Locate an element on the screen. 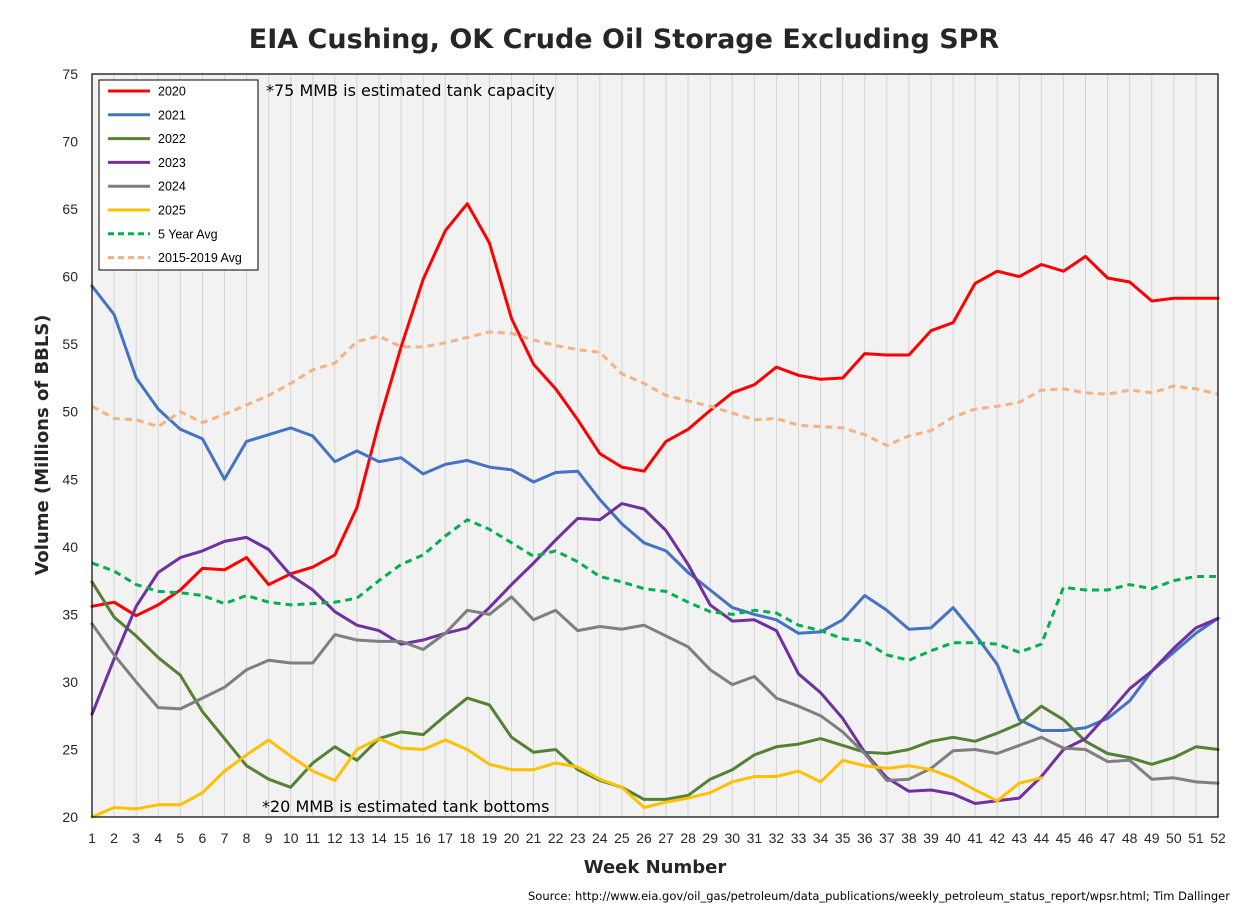 The width and height of the screenshot is (1247, 910). x-tick-label: 3 is located at coordinates (136, 838).